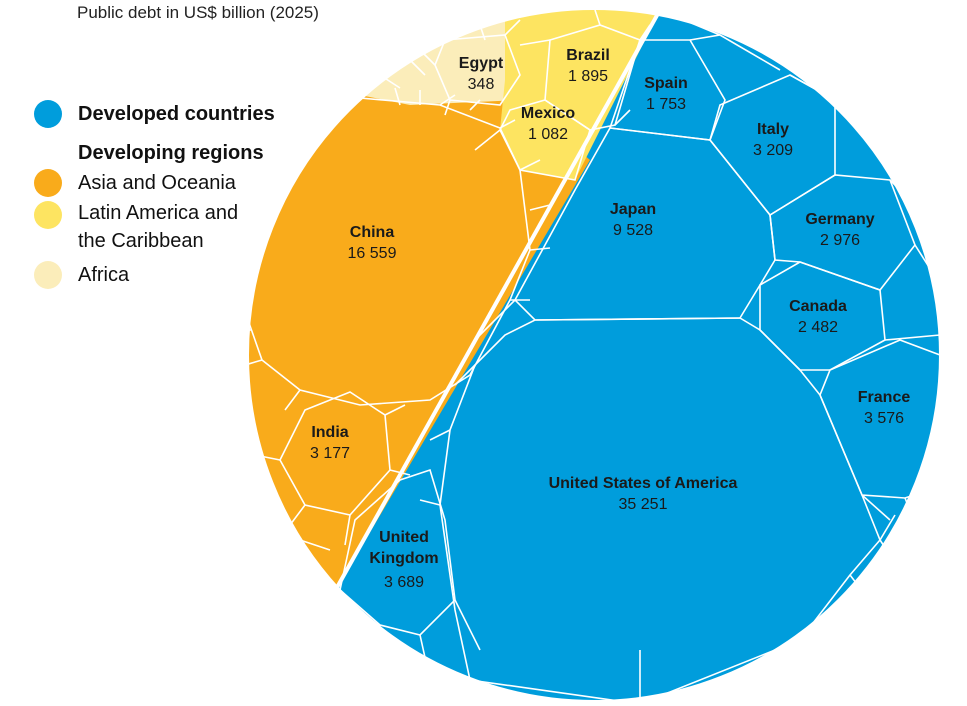 The width and height of the screenshot is (967, 706). What do you see at coordinates (48, 215) in the screenshot?
I see `legend-swatch-latin-america` at bounding box center [48, 215].